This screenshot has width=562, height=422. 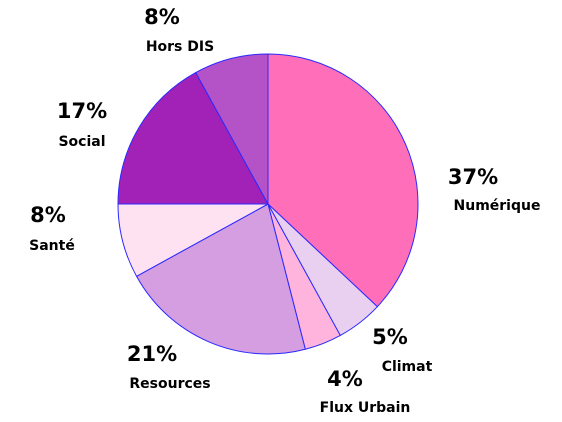 I want to click on slice-label: Numérique, so click(x=497, y=206).